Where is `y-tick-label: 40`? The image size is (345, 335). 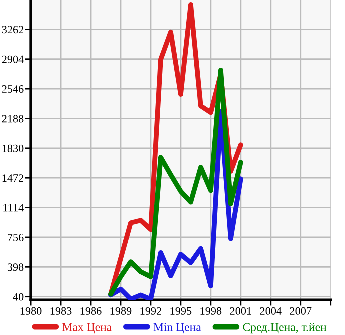 y-tick-label: 40 is located at coordinates (18, 297).